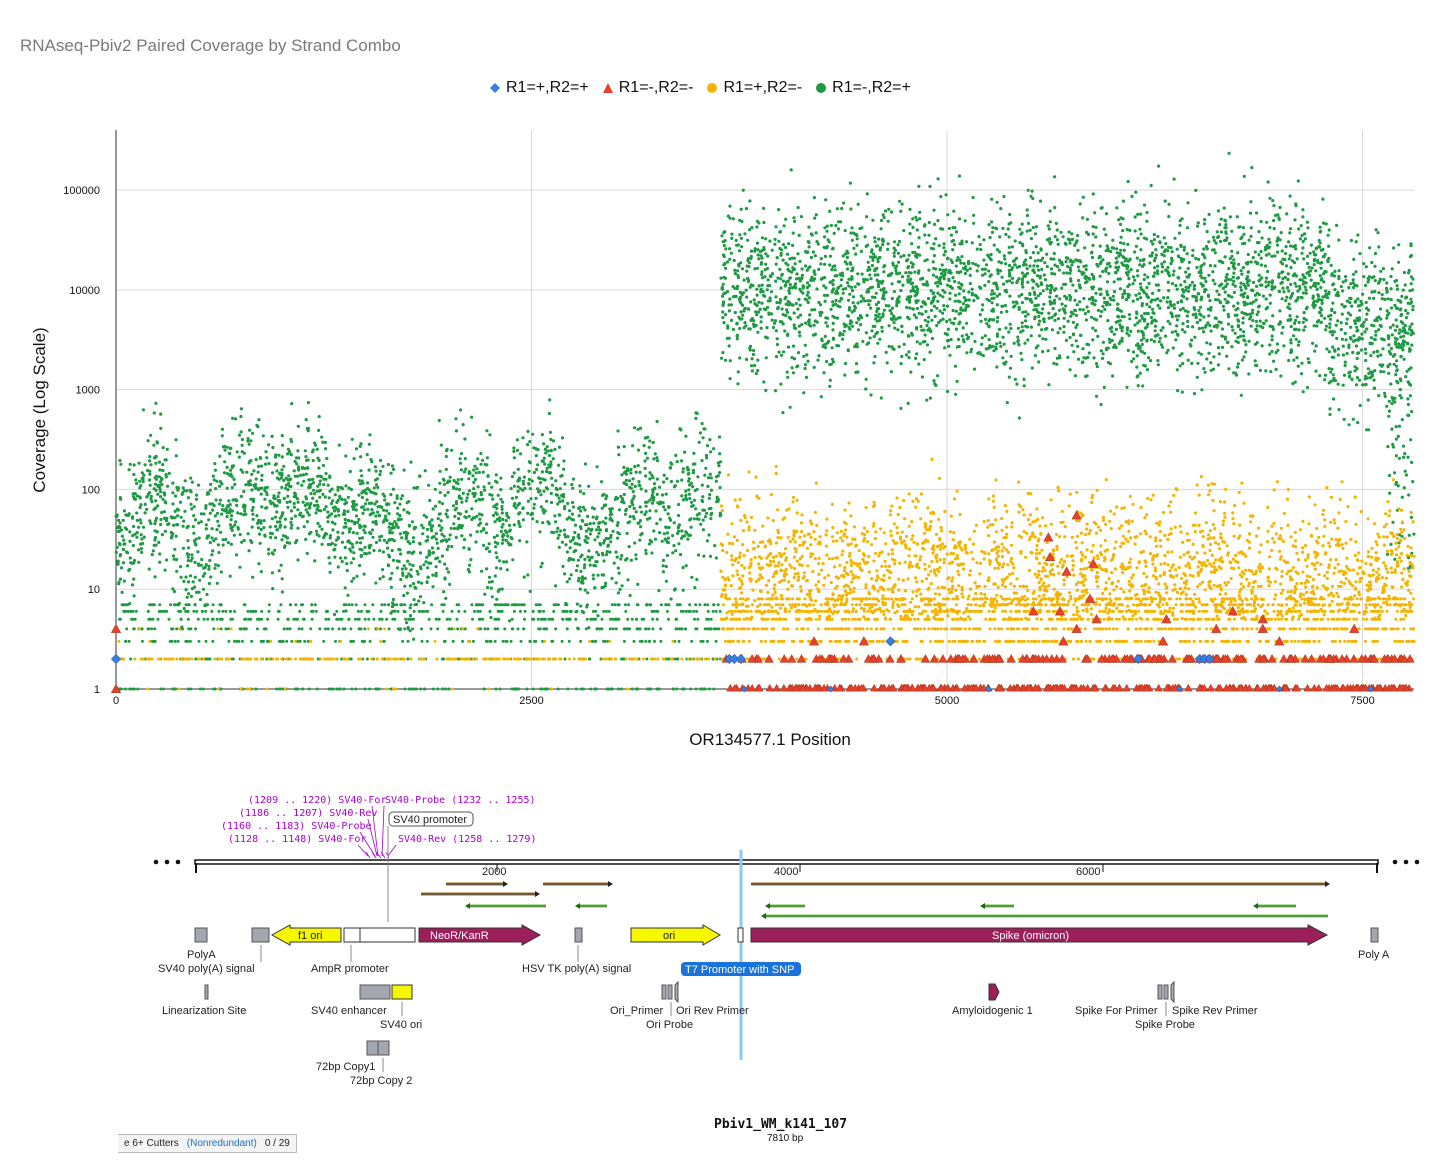  Describe the element at coordinates (863, 88) in the screenshot. I see `legend-item-green: R1=-,R2=+` at that location.